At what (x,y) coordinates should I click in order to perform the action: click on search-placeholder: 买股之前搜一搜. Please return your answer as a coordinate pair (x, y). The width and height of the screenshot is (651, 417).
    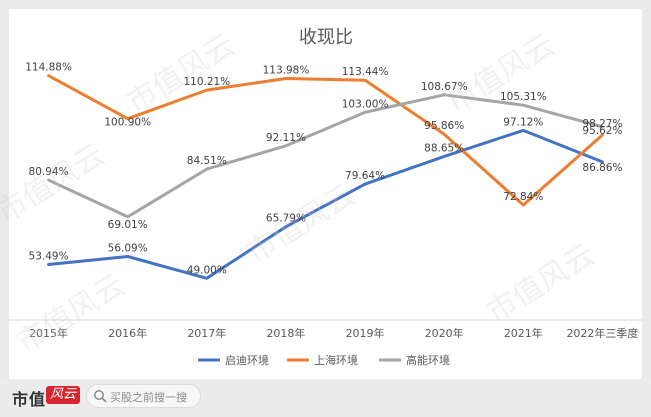
    Looking at the image, I should click on (148, 397).